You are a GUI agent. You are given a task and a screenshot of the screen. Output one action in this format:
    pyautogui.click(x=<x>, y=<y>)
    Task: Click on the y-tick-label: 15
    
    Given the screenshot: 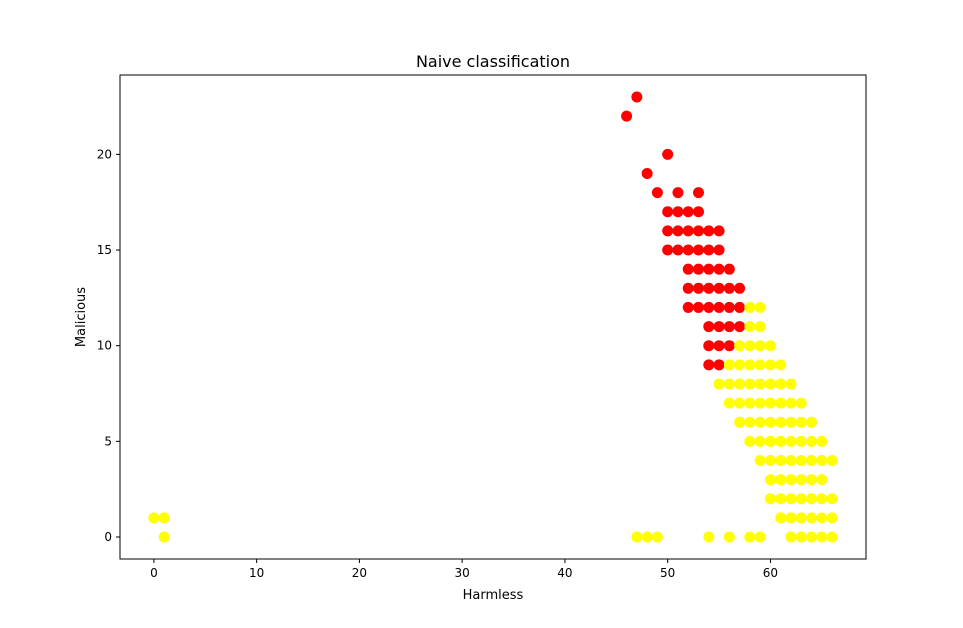 What is the action you would take?
    pyautogui.click(x=104, y=250)
    